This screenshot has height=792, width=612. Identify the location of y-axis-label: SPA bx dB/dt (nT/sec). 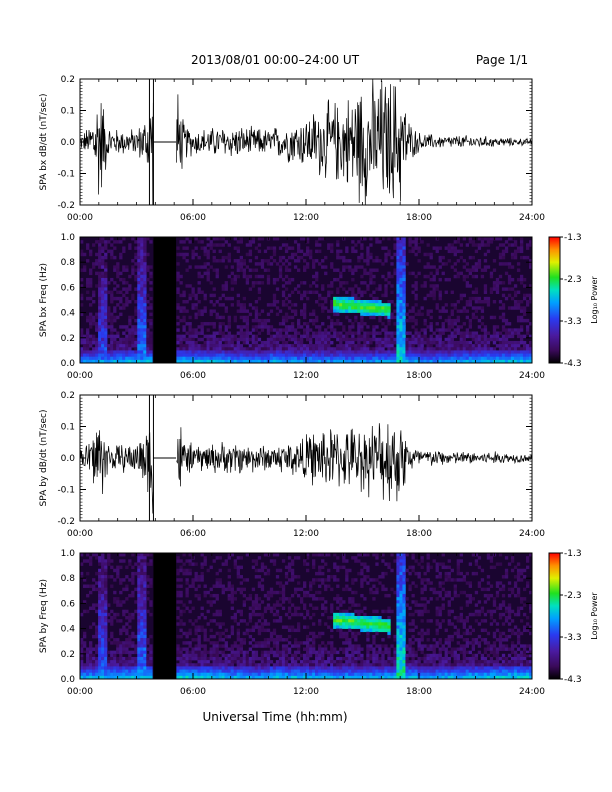
(44, 142).